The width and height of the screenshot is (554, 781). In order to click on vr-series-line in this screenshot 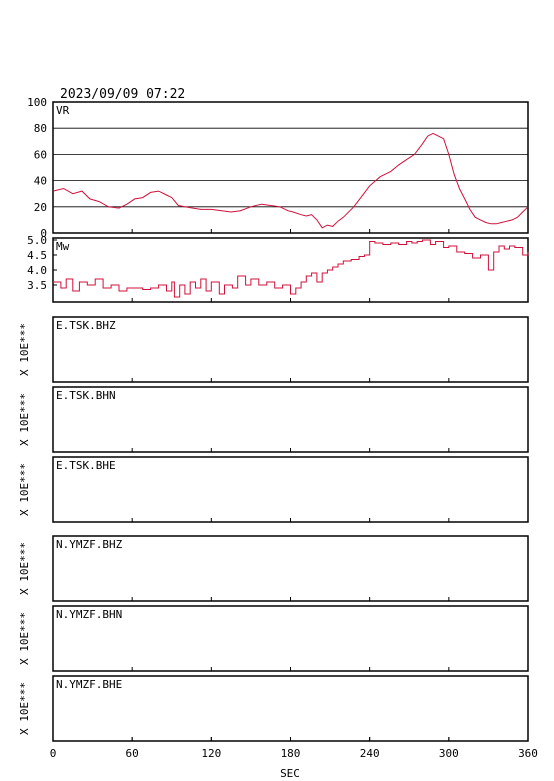, I will do `click(290, 180)`.